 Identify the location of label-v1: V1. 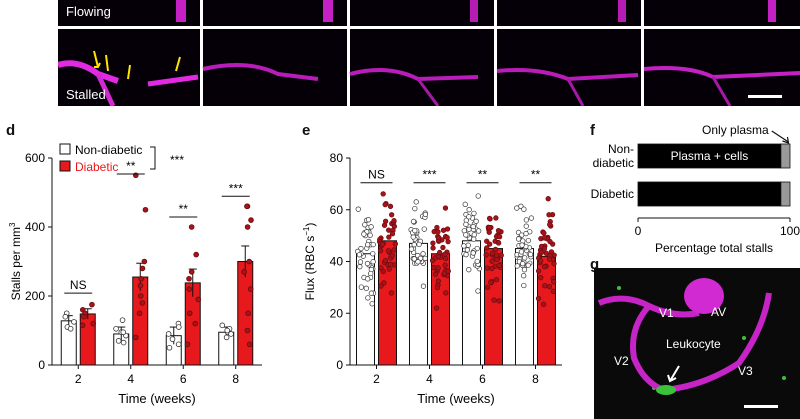
(666, 313).